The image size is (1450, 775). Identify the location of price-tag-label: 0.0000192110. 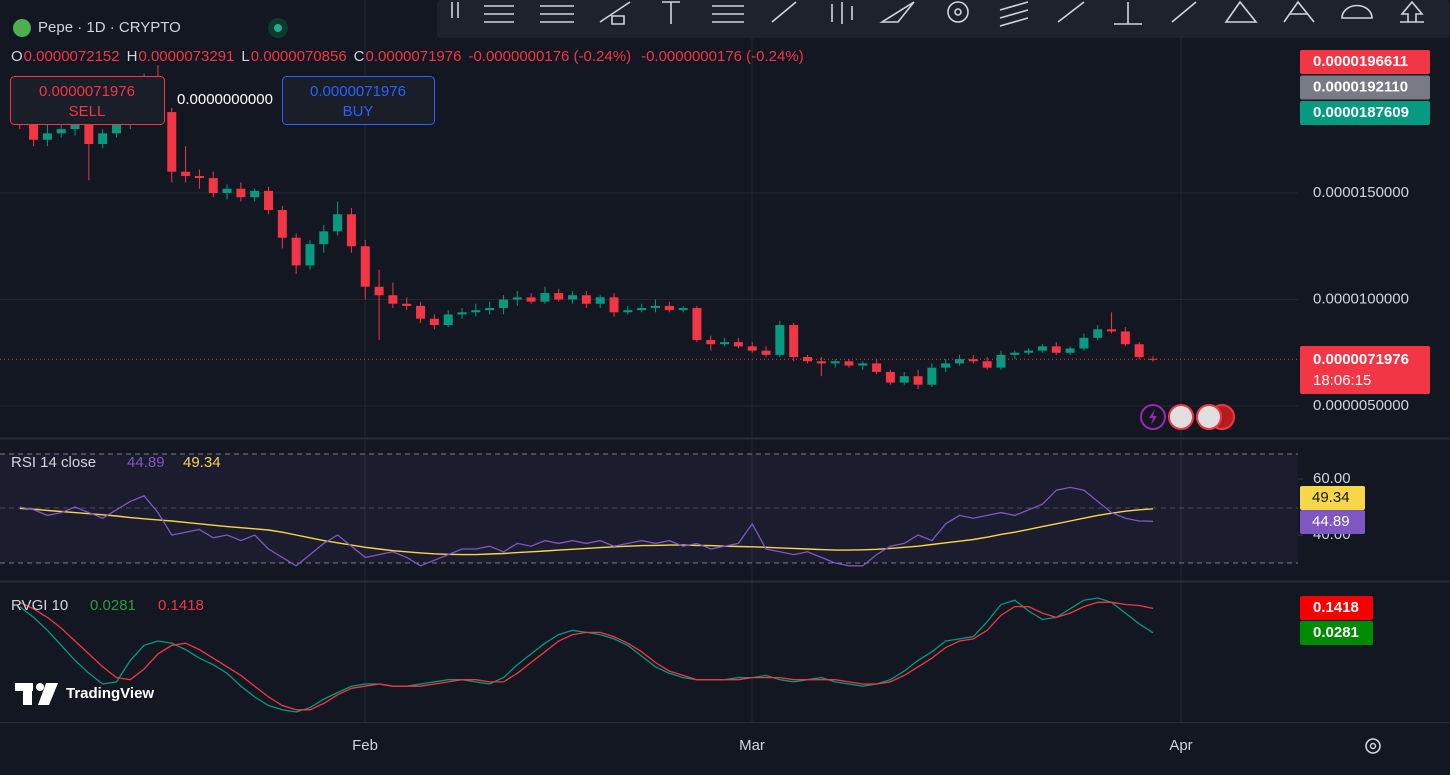
(1360, 86).